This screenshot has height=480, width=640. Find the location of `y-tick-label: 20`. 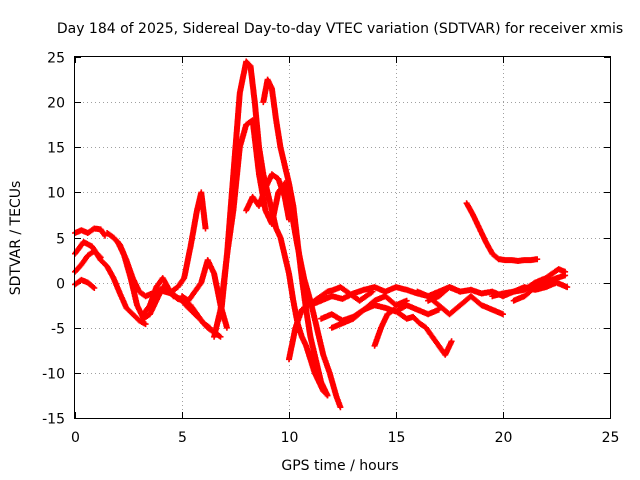

y-tick-label: 20 is located at coordinates (56, 104).